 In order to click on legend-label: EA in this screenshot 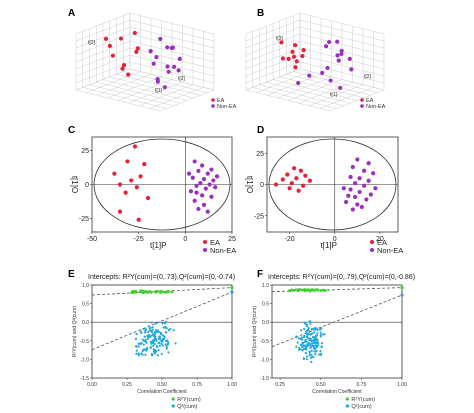, I will do `click(215, 242)`.